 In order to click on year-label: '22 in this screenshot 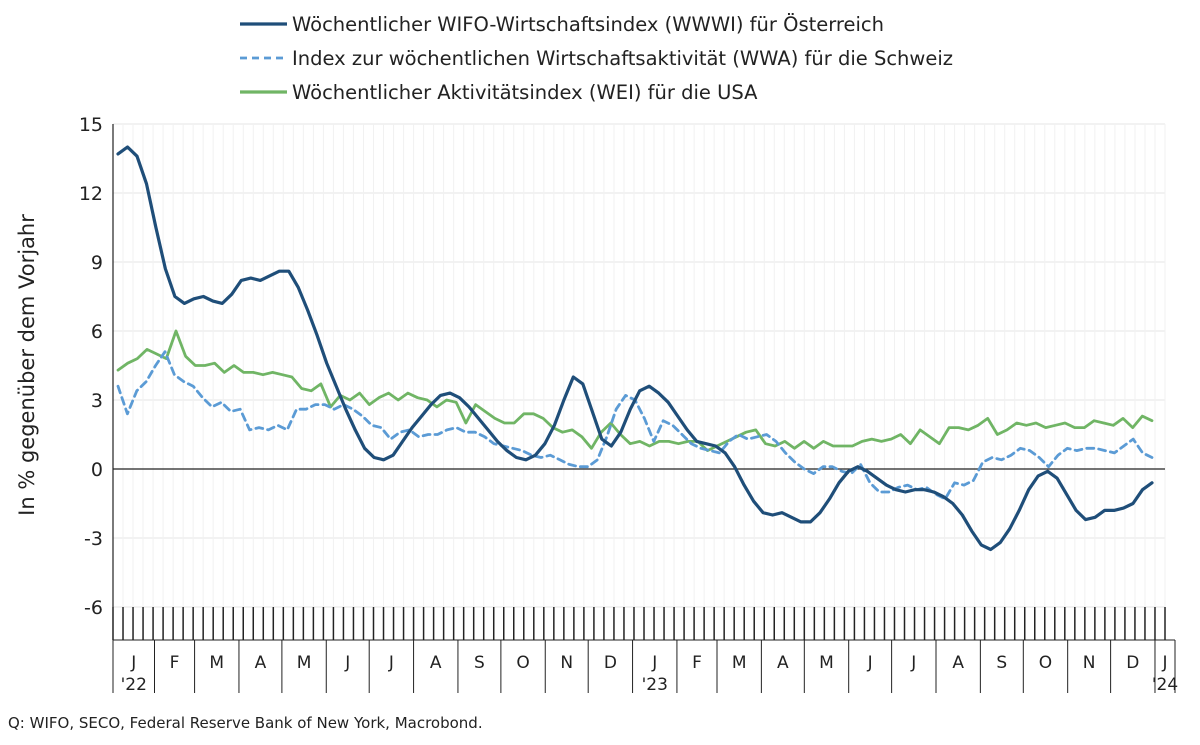, I will do `click(134, 685)`.